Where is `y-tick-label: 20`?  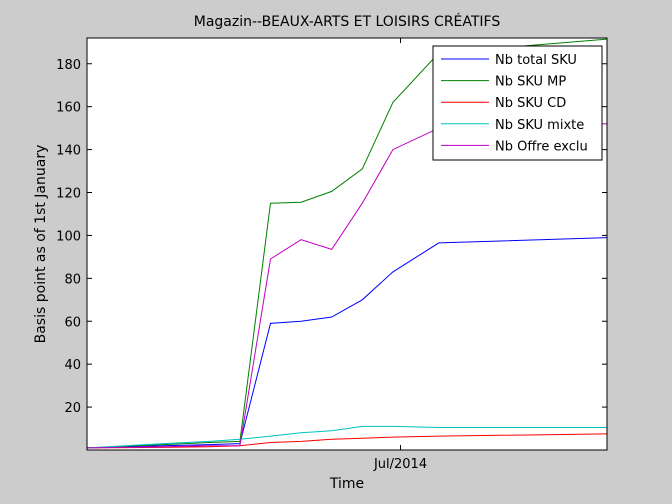 y-tick-label: 20 is located at coordinates (72, 408).